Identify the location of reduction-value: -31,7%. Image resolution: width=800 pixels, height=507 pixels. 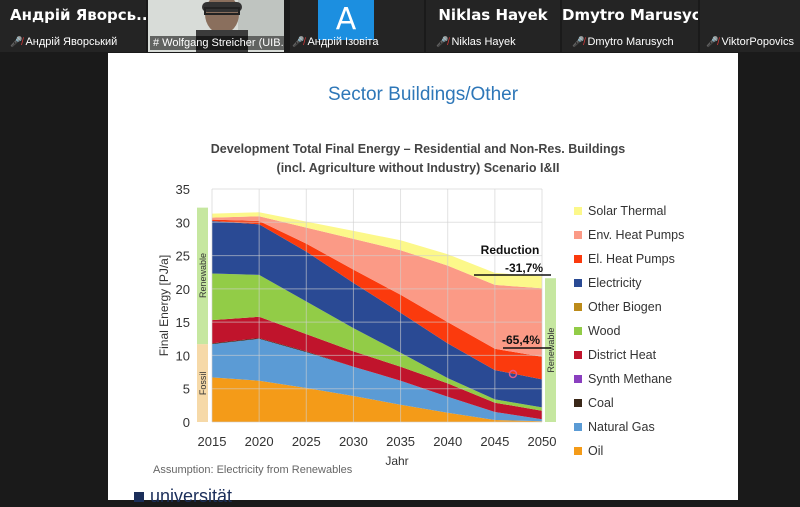
(524, 268).